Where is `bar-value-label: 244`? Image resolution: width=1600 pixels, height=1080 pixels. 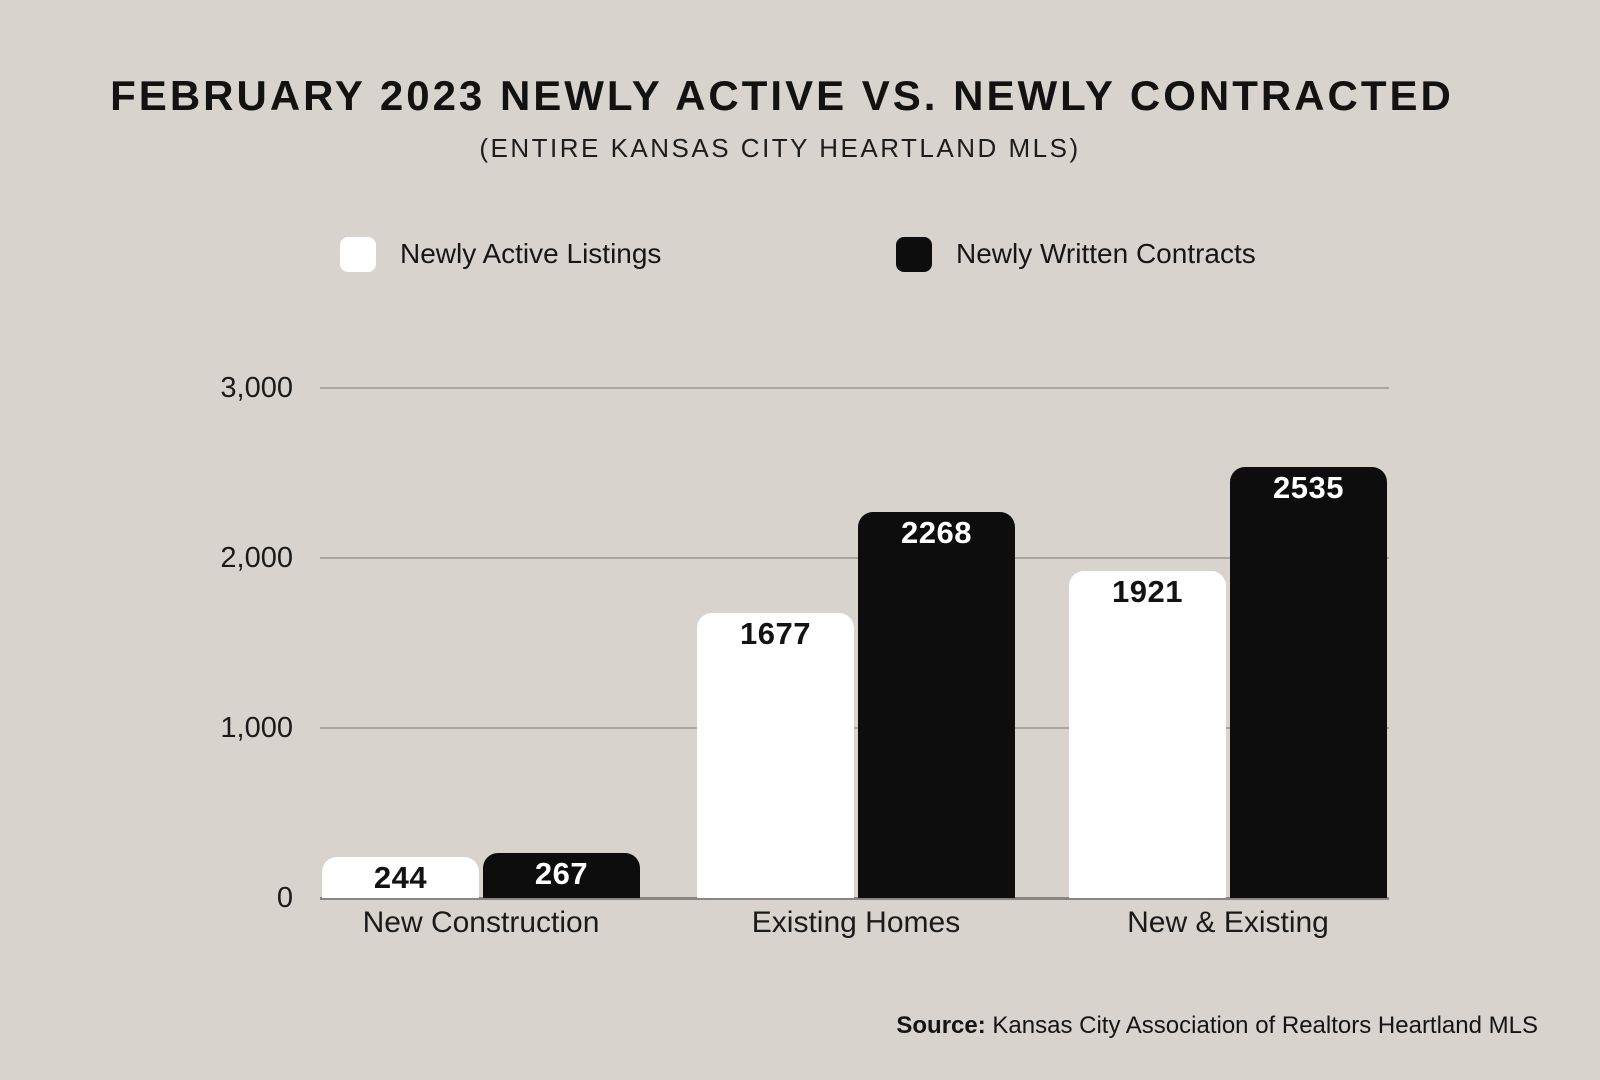 bar-value-label: 244 is located at coordinates (400, 877).